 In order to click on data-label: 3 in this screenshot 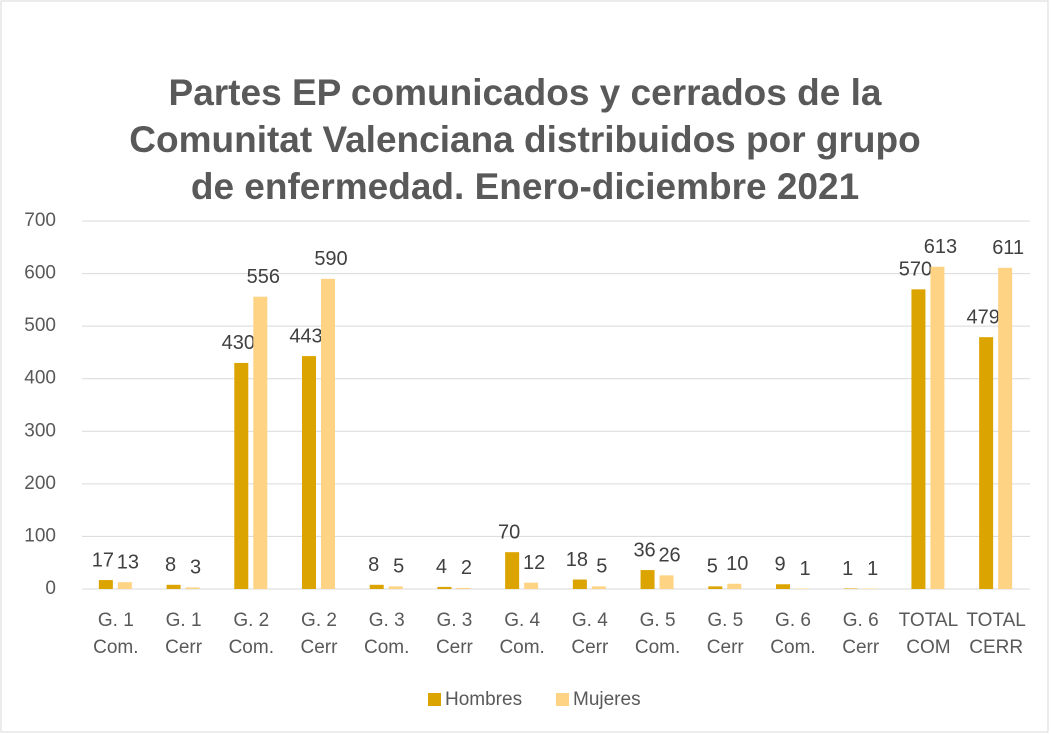, I will do `click(195, 568)`.